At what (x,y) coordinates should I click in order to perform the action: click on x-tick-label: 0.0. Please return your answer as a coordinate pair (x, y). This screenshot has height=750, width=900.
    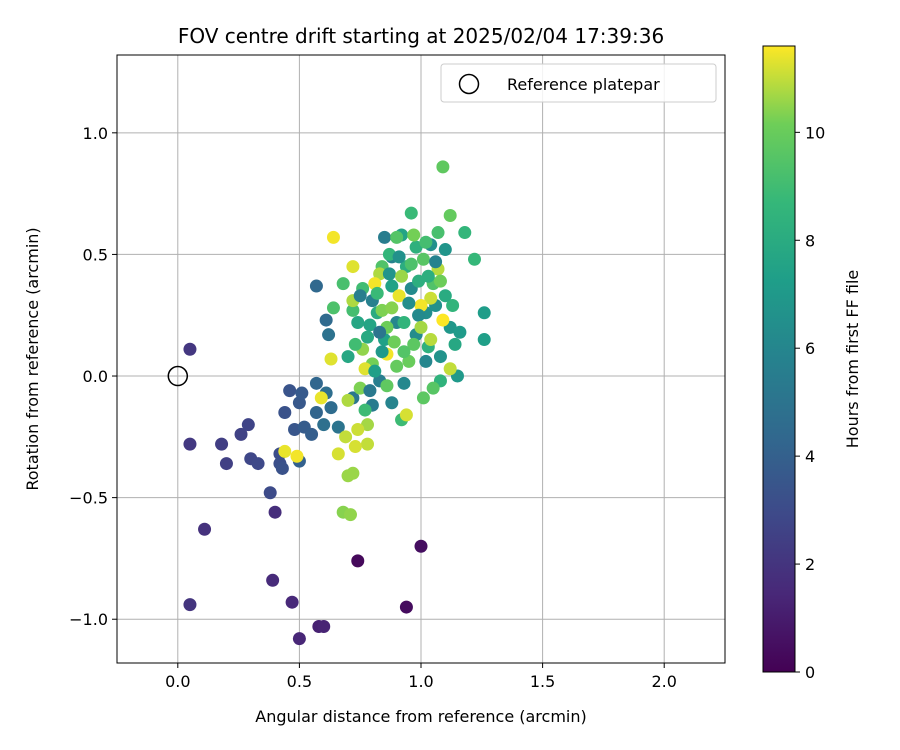
    Looking at the image, I should click on (177, 681).